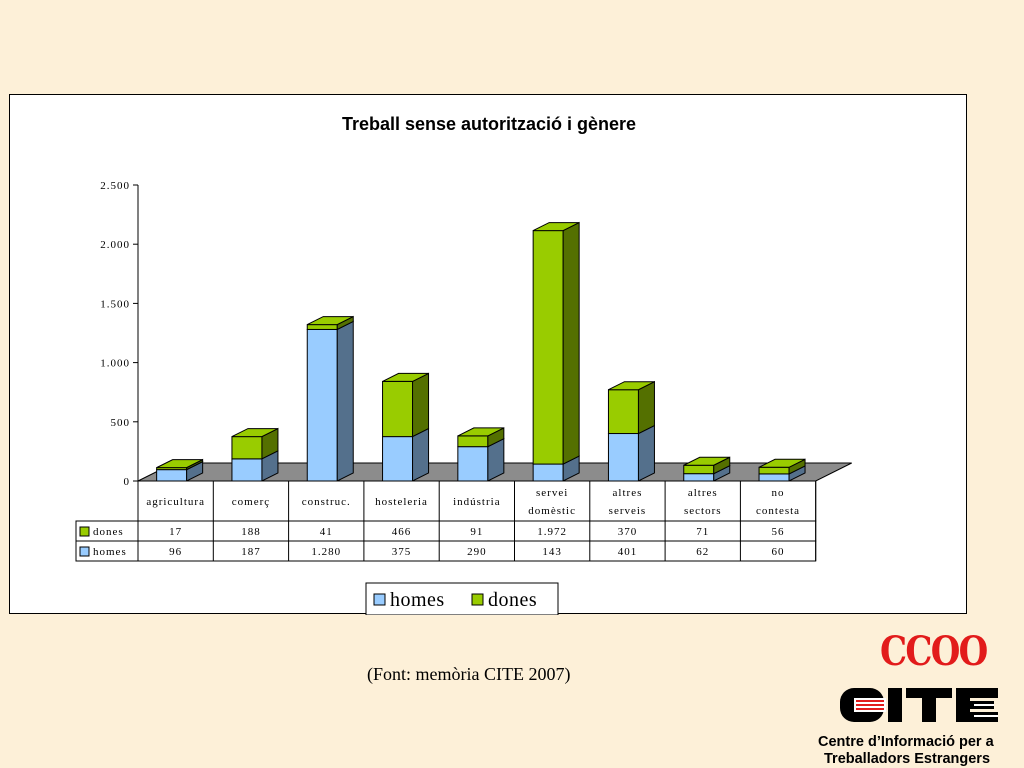  I want to click on data-label: 143, so click(552, 552).